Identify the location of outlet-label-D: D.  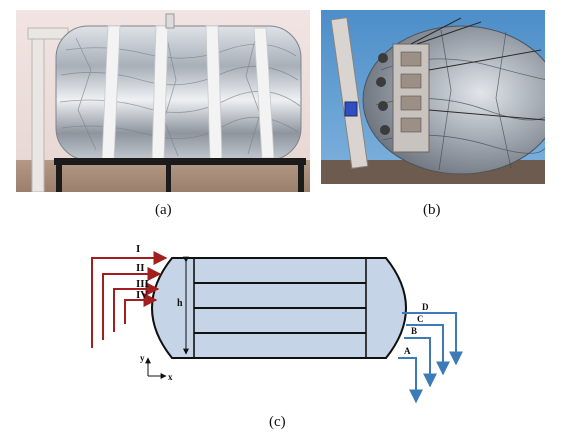
(425, 307).